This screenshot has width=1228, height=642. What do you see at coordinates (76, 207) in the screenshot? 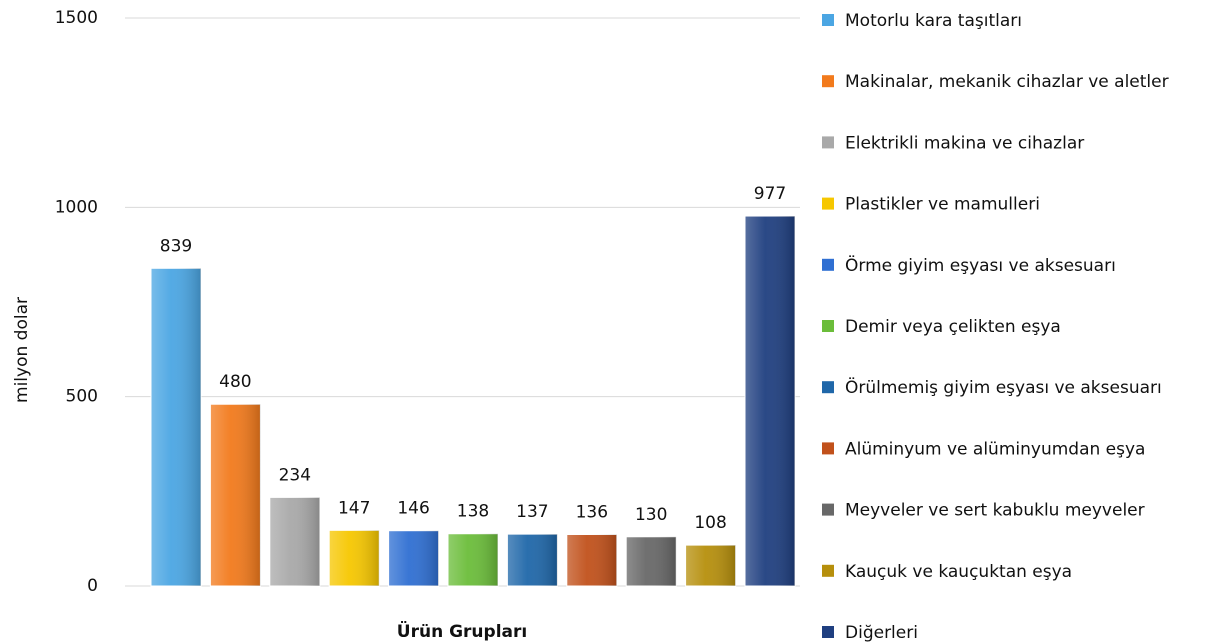
I see `y-tick-label: 1000` at bounding box center [76, 207].